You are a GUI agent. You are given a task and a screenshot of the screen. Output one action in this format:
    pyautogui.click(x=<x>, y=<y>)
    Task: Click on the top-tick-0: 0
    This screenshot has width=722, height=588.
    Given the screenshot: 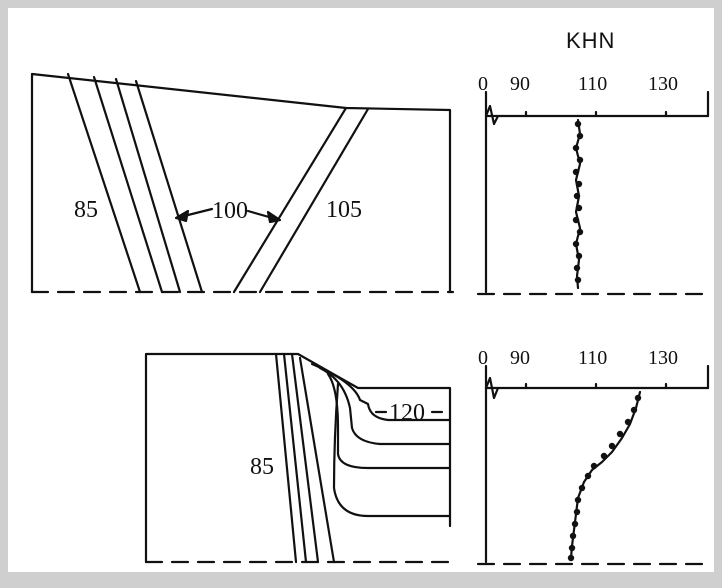 What is the action you would take?
    pyautogui.click(x=483, y=84)
    